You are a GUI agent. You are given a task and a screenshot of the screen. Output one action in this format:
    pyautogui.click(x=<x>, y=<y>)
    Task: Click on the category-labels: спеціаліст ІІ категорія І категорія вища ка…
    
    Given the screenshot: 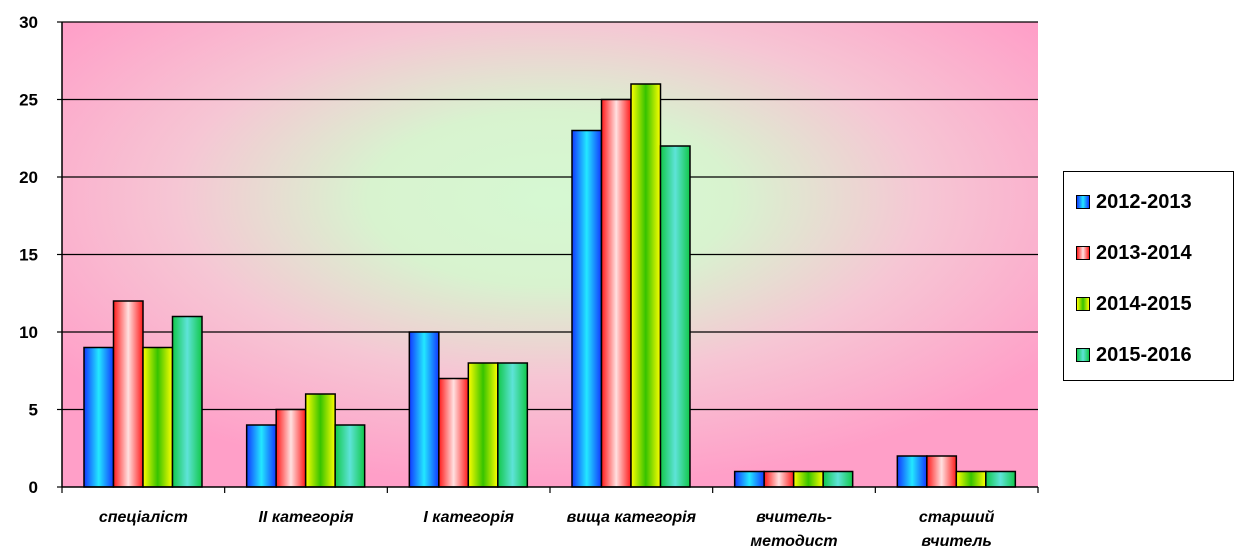 What is the action you would take?
    pyautogui.click(x=547, y=528)
    